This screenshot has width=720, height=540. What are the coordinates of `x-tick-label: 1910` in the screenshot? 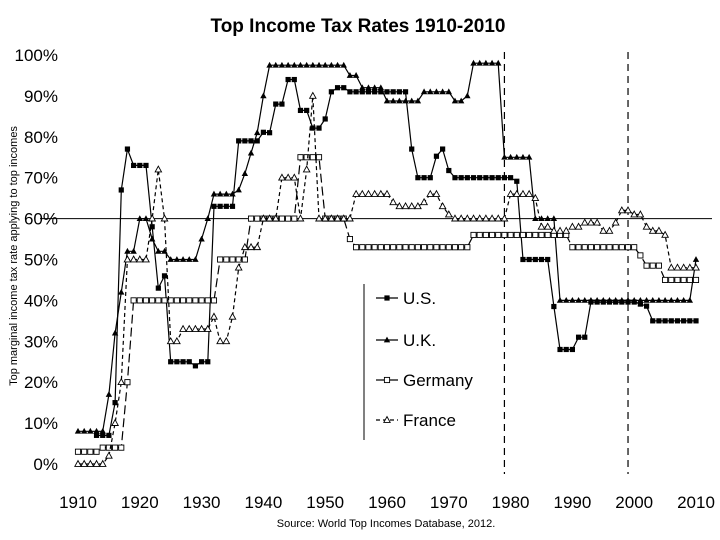 It's located at (78, 502).